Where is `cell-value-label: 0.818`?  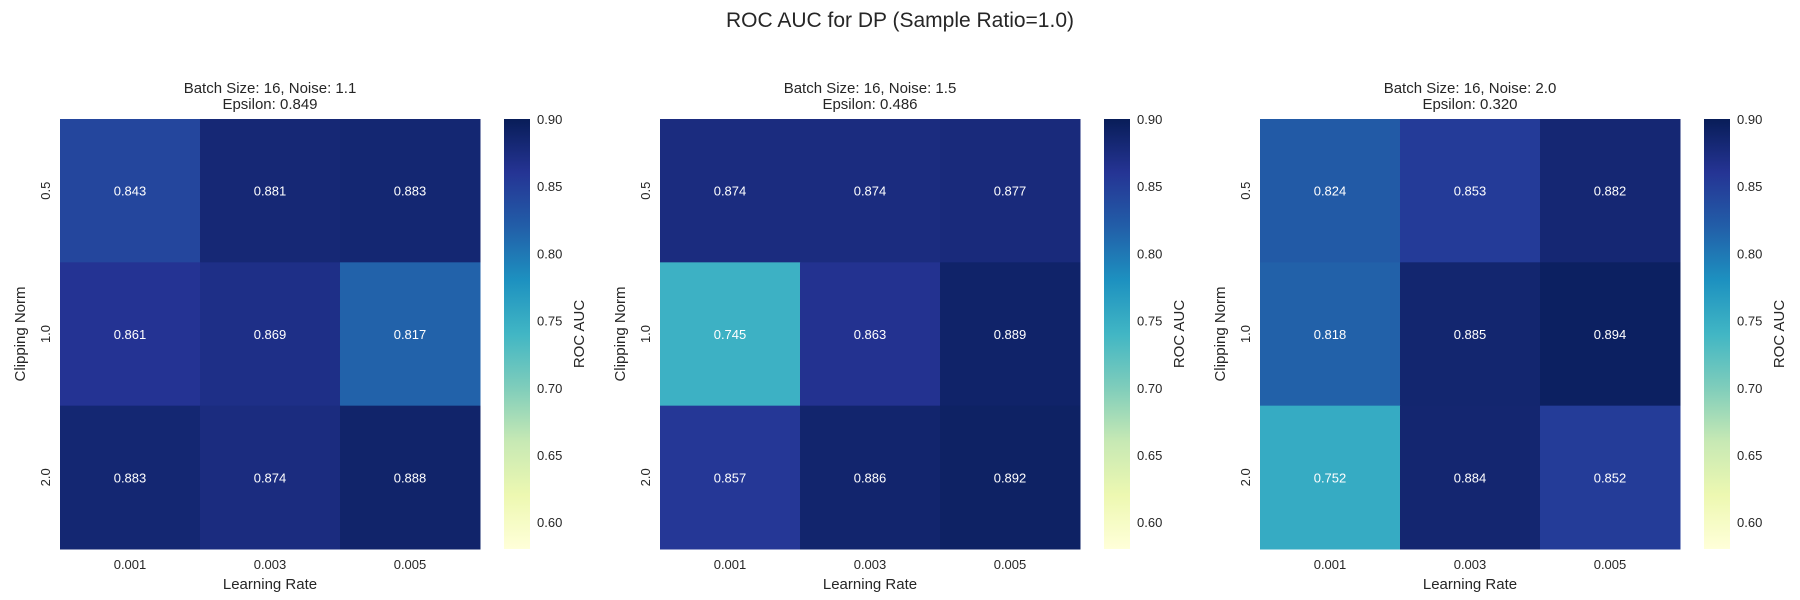 cell-value-label: 0.818 is located at coordinates (1330, 334).